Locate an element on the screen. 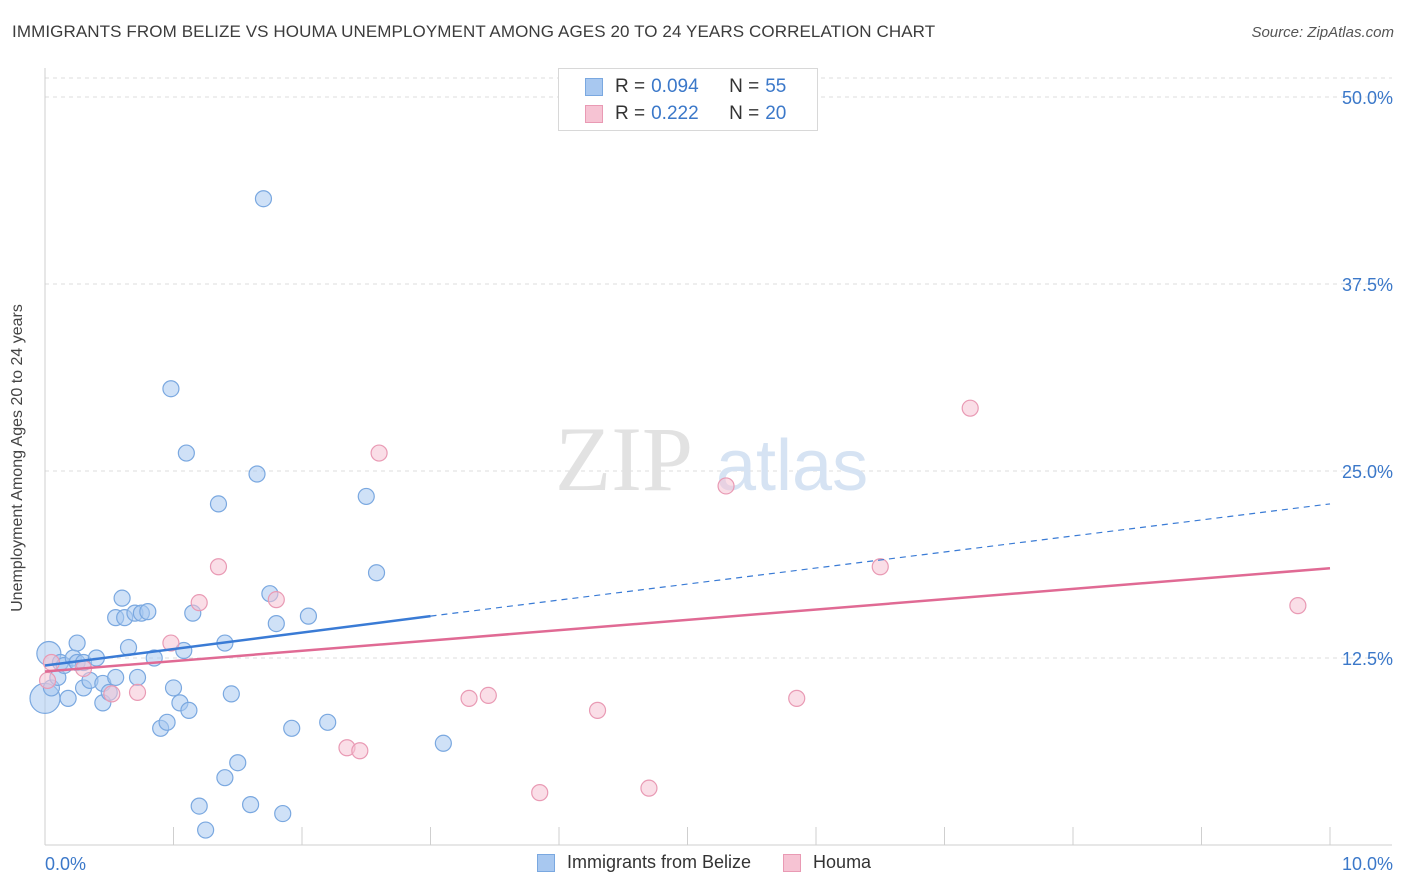 The width and height of the screenshot is (1406, 892). legend-box: R = 0.094 N = 55 R = 0.222 N = 20 is located at coordinates (688, 99).